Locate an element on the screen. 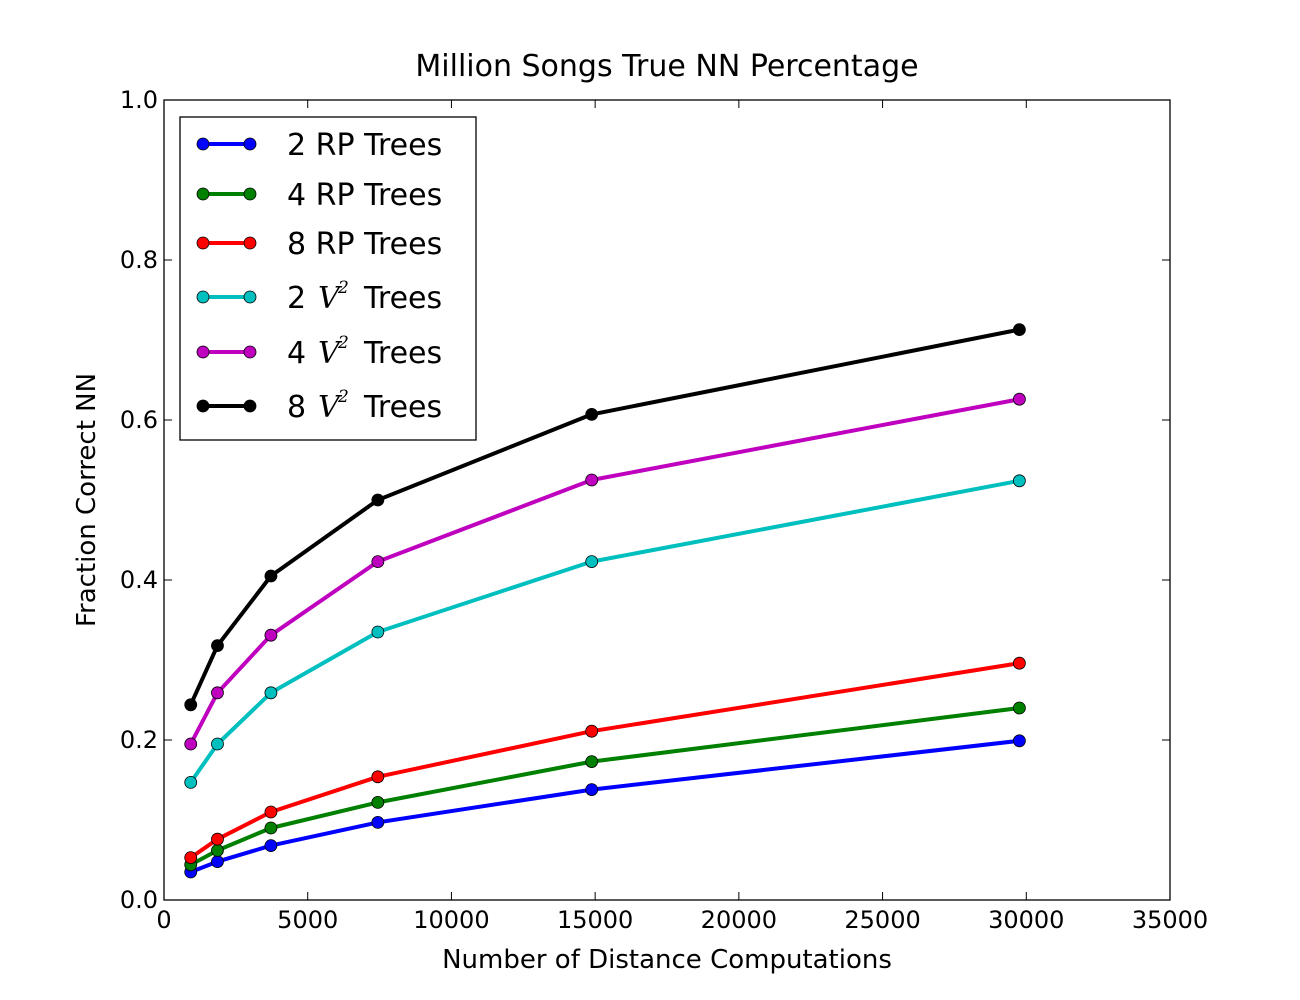 This screenshot has width=1300, height=1000. x-tick-label: 30000 is located at coordinates (1026, 920).